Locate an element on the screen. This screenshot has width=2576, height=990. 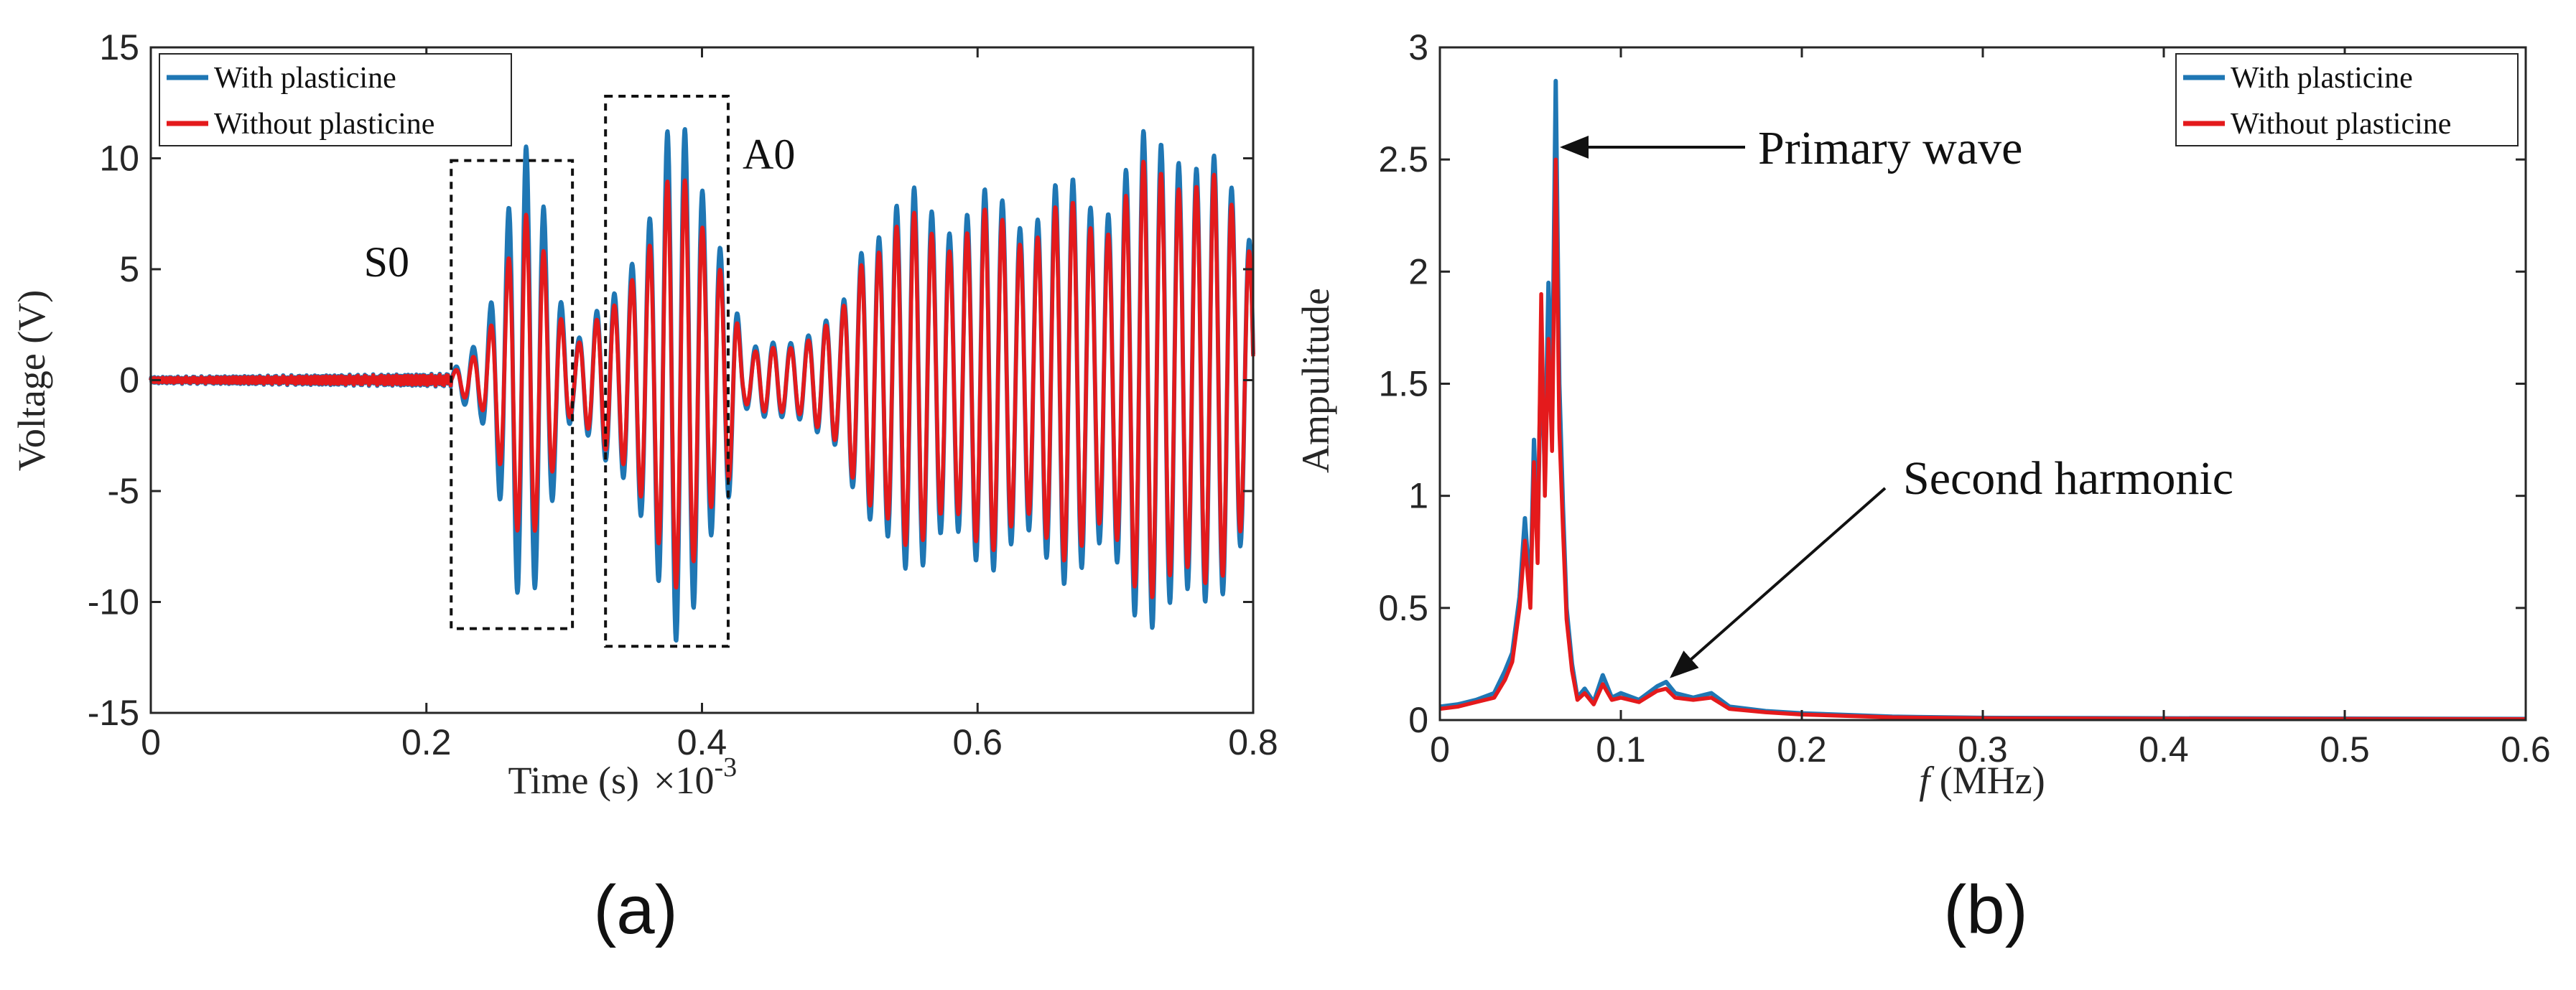
panel-a-ytick-label: 5 is located at coordinates (129, 269).